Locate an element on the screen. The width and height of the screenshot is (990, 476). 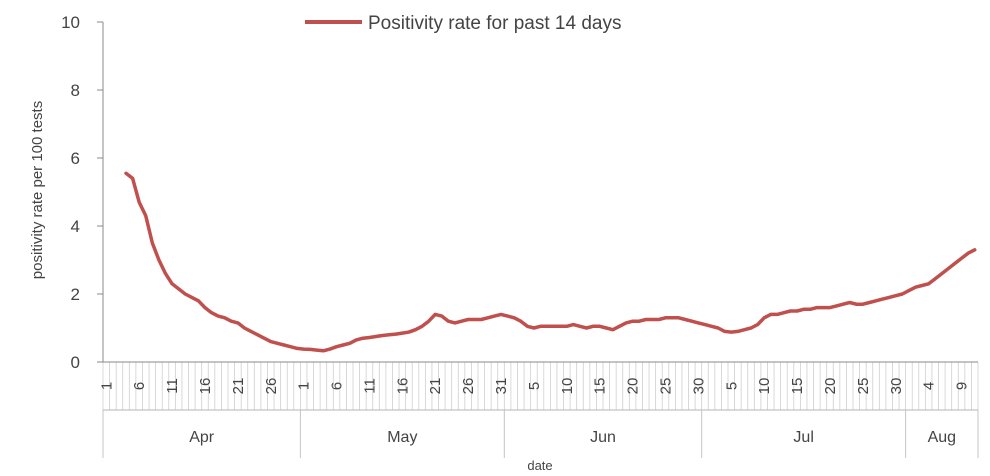
x-axis-label: date is located at coordinates (539, 465).